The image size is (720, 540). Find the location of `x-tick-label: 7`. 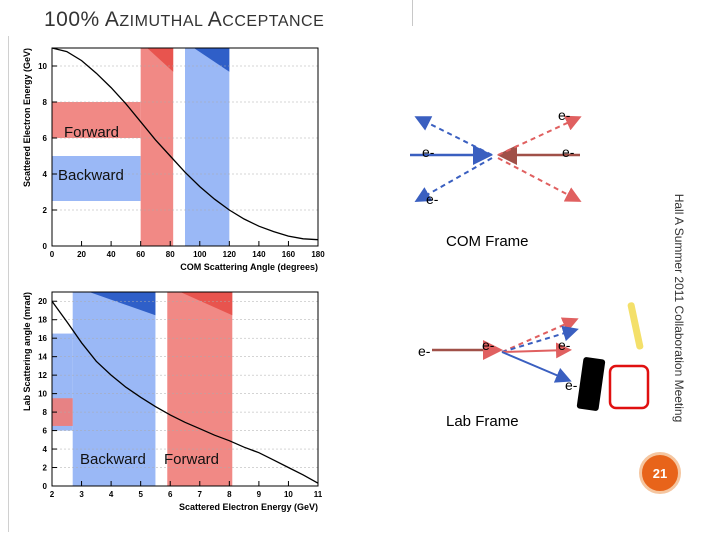

x-tick-label: 7 is located at coordinates (200, 494).